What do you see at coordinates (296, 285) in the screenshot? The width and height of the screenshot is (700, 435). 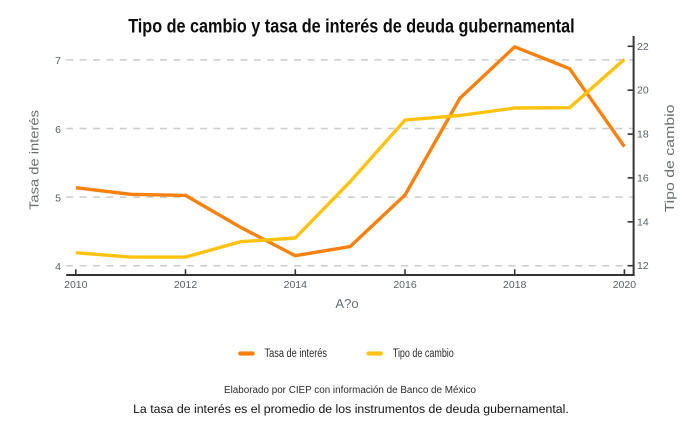 I see `svg-text: 2014` at bounding box center [296, 285].